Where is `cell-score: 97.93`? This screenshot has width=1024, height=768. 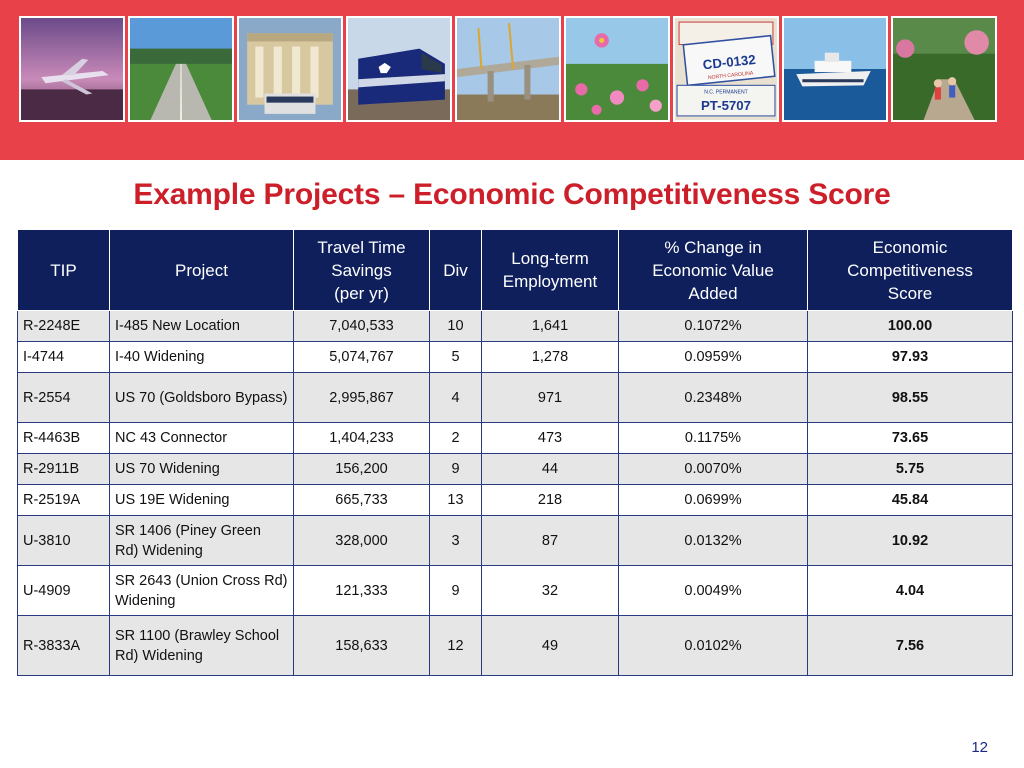
cell-score: 97.93 is located at coordinates (910, 357).